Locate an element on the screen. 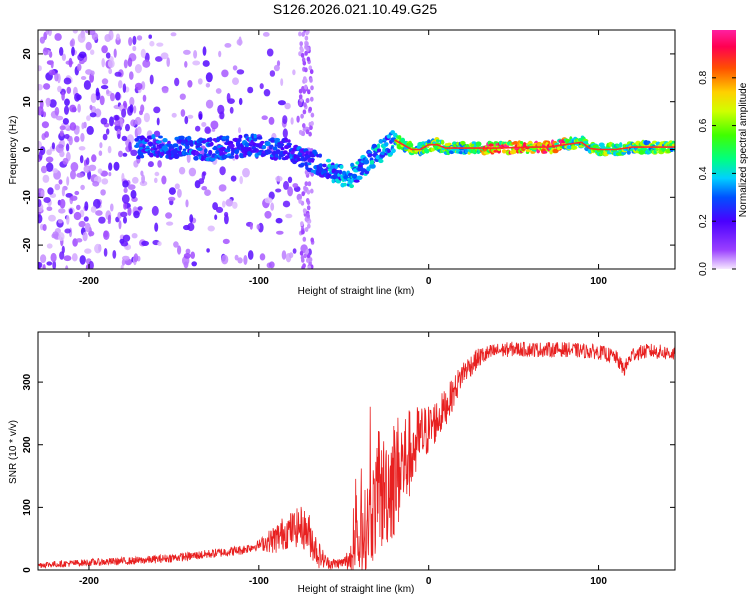  snr-y-tick-label: 300 is located at coordinates (27, 381).